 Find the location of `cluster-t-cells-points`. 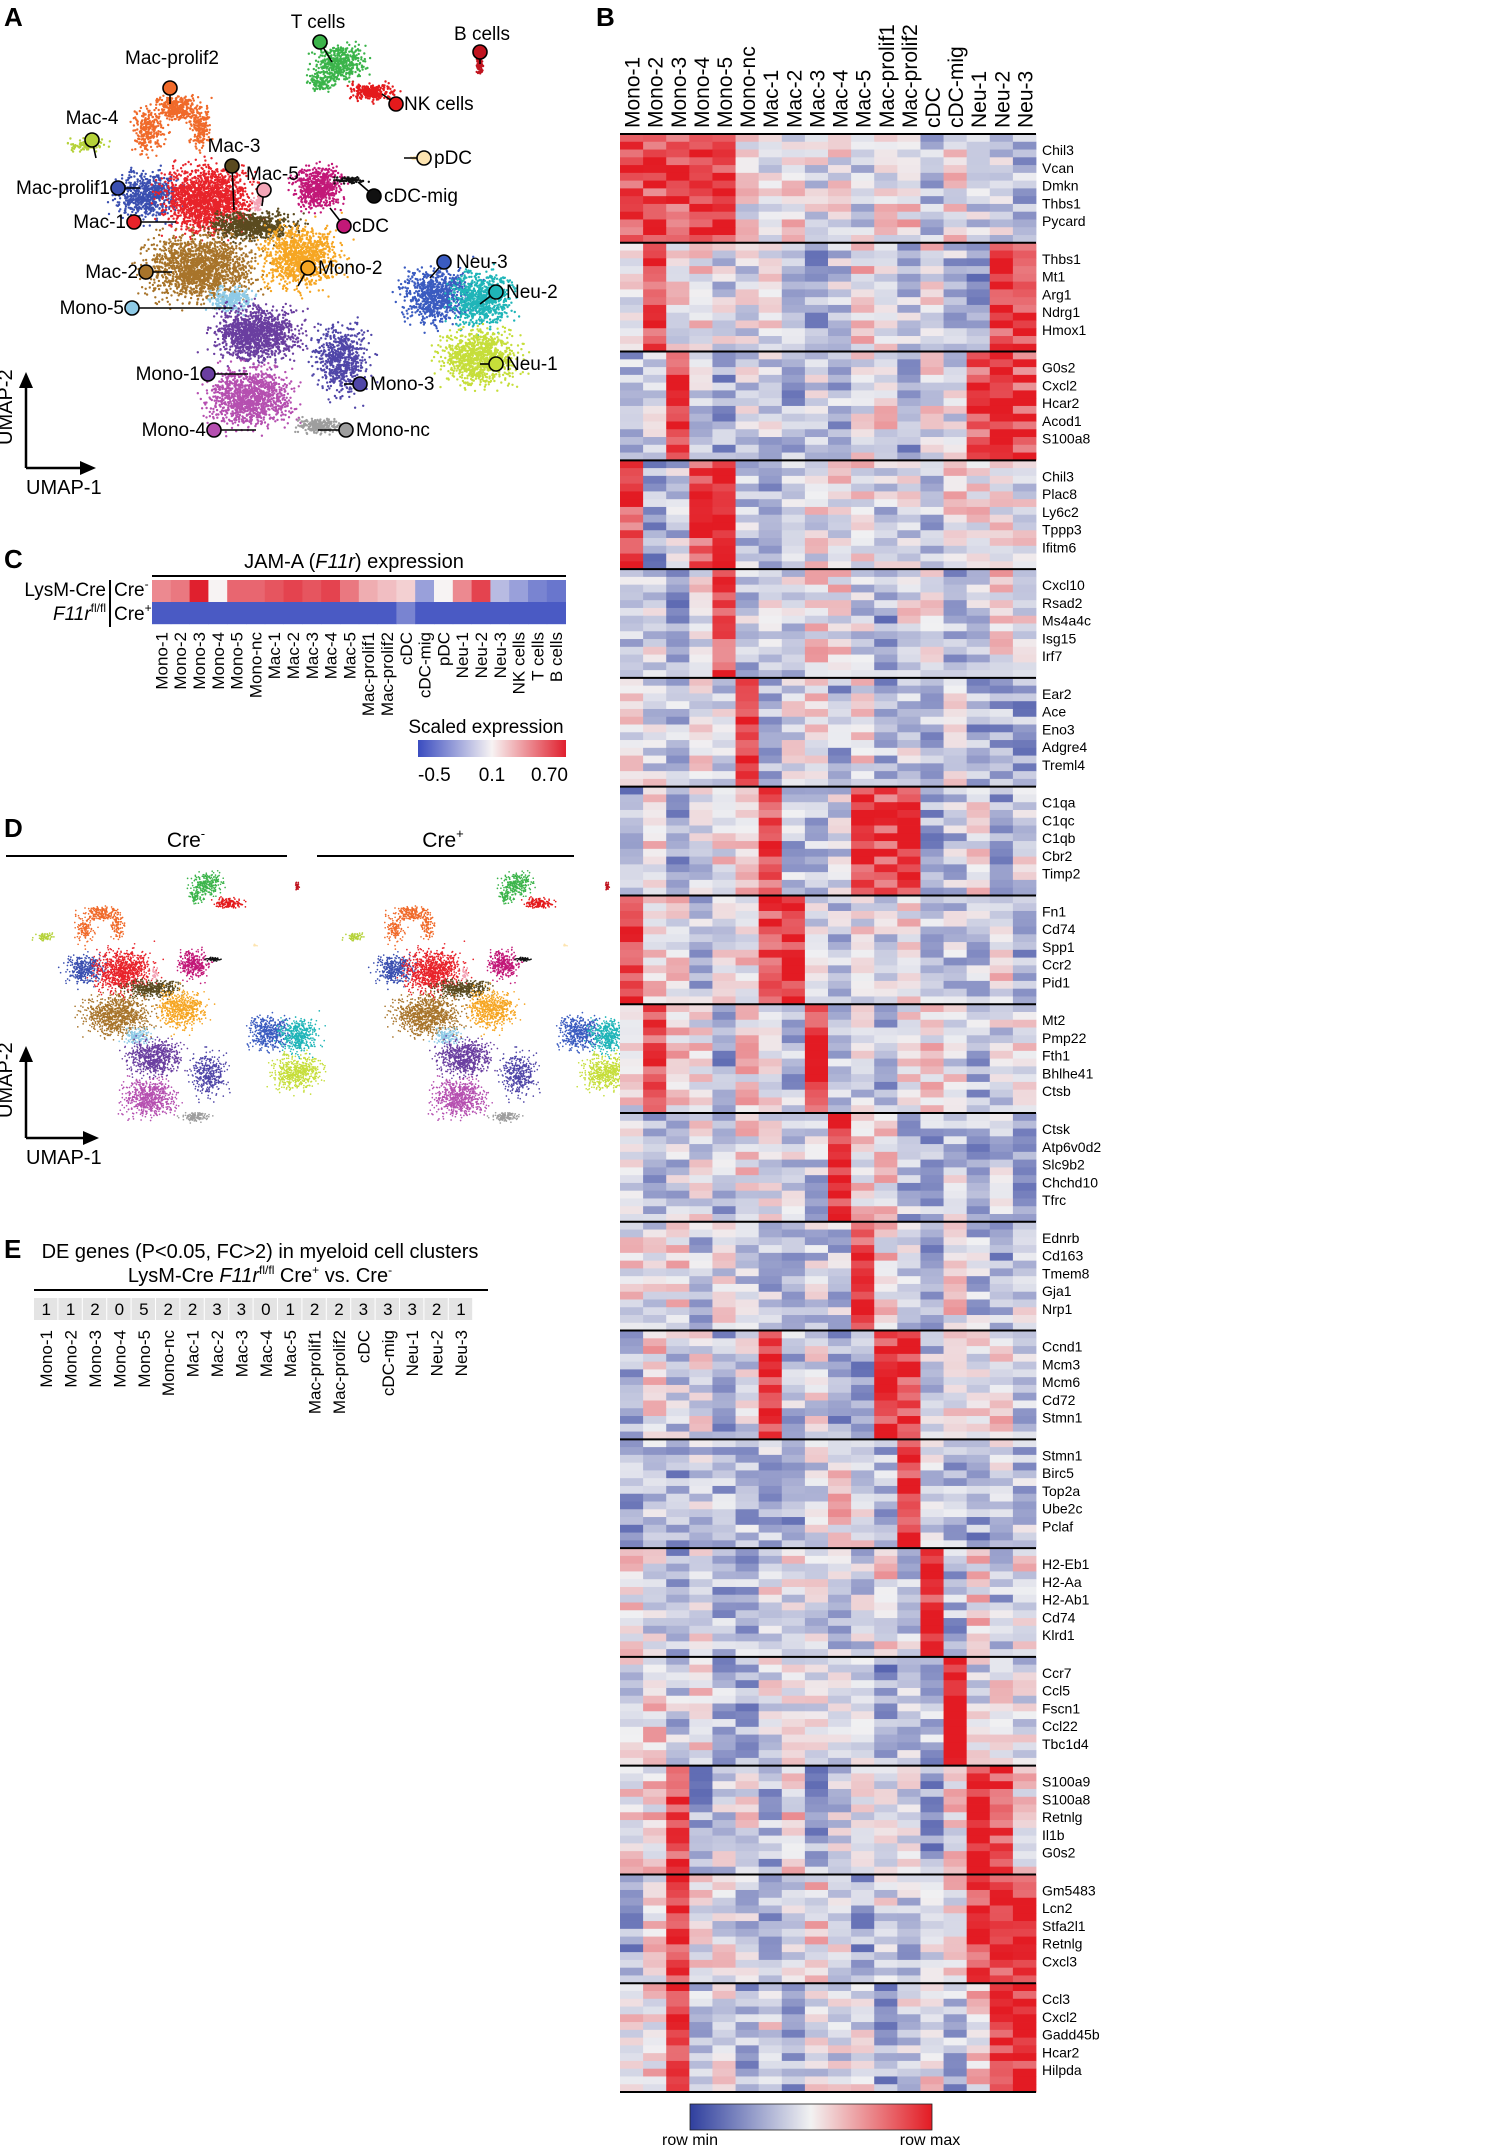

cluster-t-cells-points is located at coordinates (197, 897).